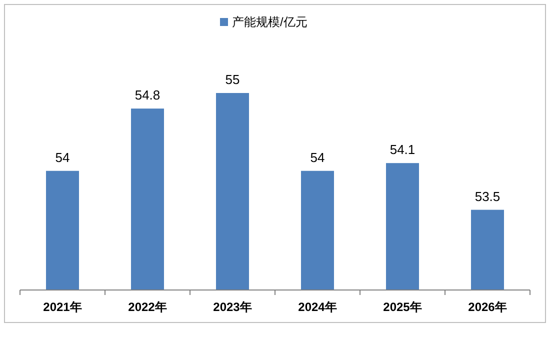  Describe the element at coordinates (402, 307) in the screenshot. I see `x-tick-label: 2025年` at that location.